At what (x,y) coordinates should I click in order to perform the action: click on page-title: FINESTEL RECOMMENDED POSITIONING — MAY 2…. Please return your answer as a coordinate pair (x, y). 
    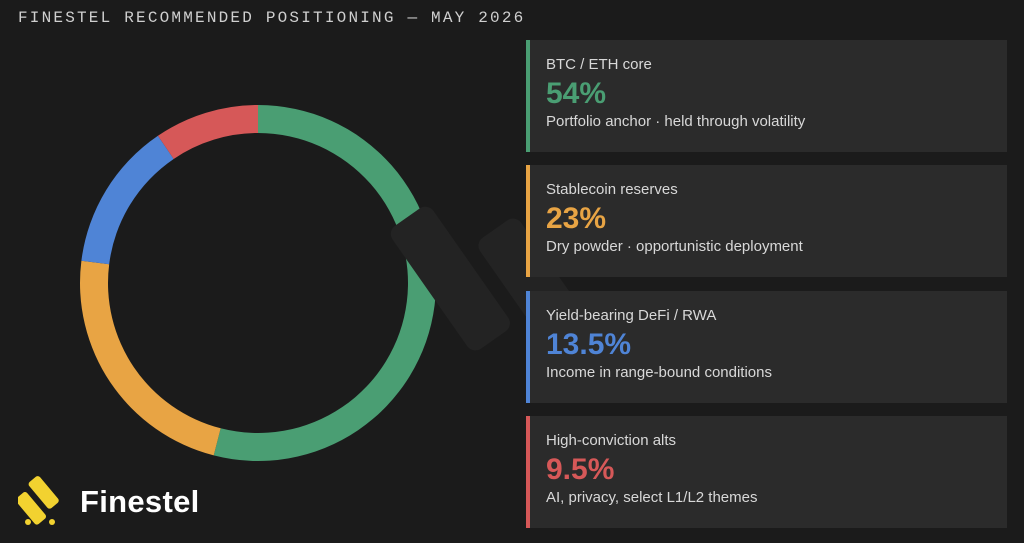
    Looking at the image, I should click on (272, 18).